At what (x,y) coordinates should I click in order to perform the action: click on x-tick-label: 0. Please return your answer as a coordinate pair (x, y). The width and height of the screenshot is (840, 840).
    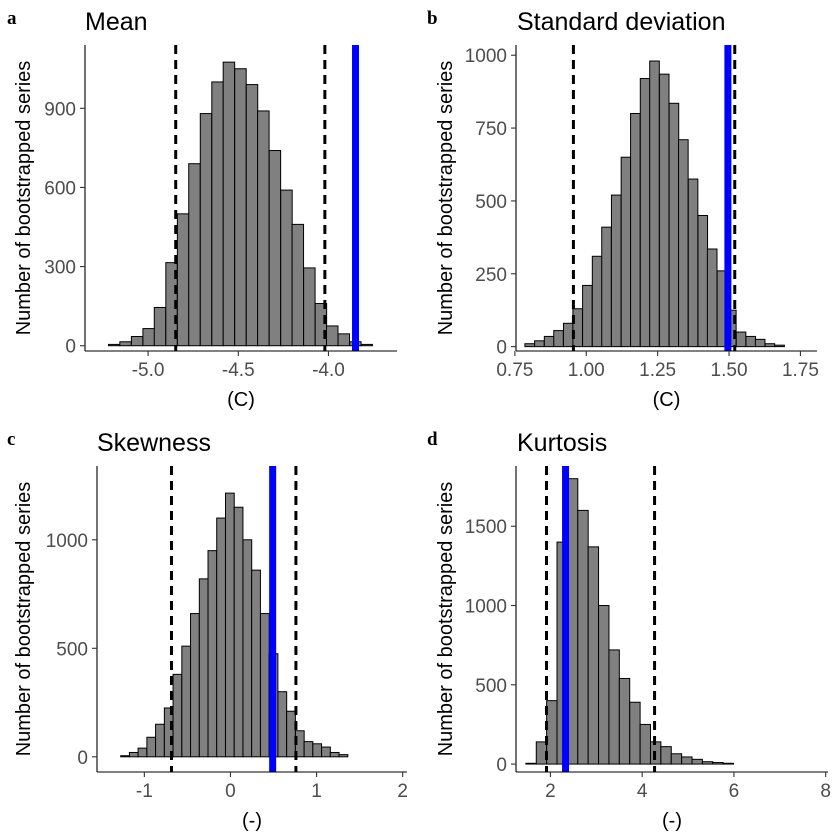
    Looking at the image, I should click on (230, 791).